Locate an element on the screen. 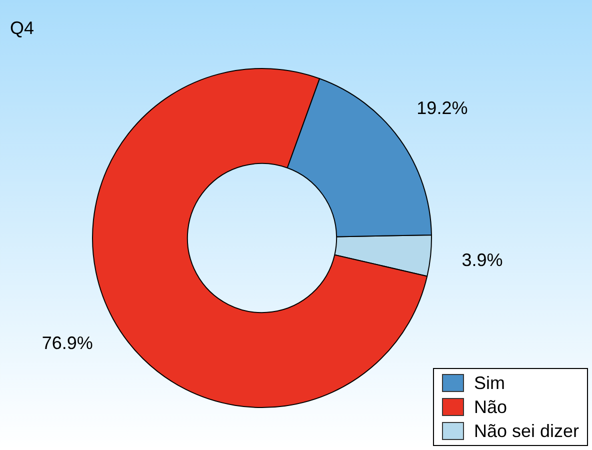 Image resolution: width=592 pixels, height=450 pixels. slice-label: Não is located at coordinates (490, 407).